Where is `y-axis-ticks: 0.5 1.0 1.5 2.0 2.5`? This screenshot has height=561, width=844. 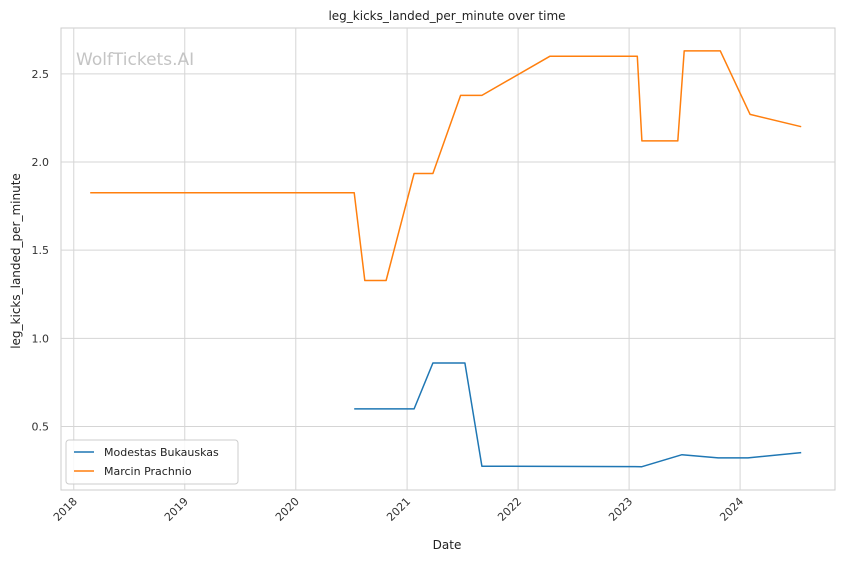
y-axis-ticks: 0.5 1.0 1.5 2.0 2.5 is located at coordinates (41, 251).